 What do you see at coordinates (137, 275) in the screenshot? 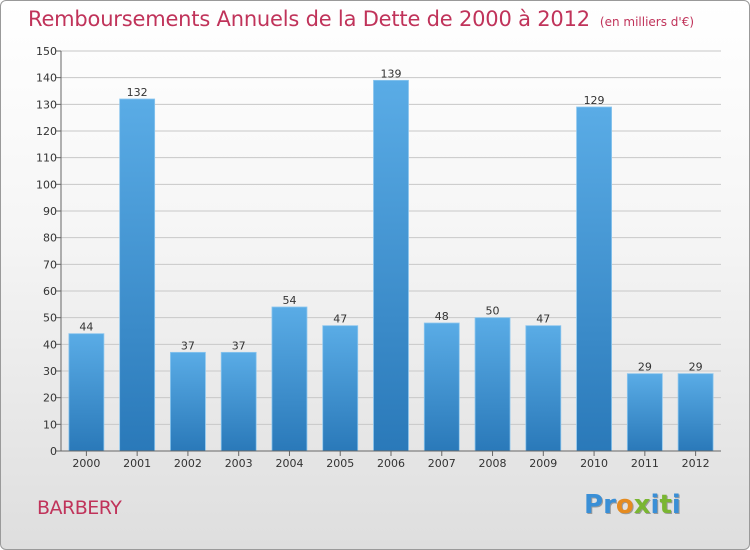
I see `bar-2001` at bounding box center [137, 275].